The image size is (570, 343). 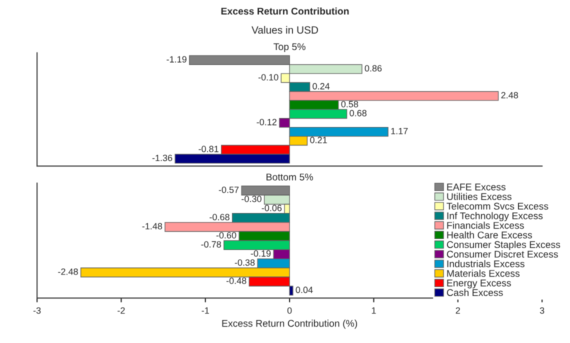 I want to click on data-label: -1.36, so click(x=162, y=158).